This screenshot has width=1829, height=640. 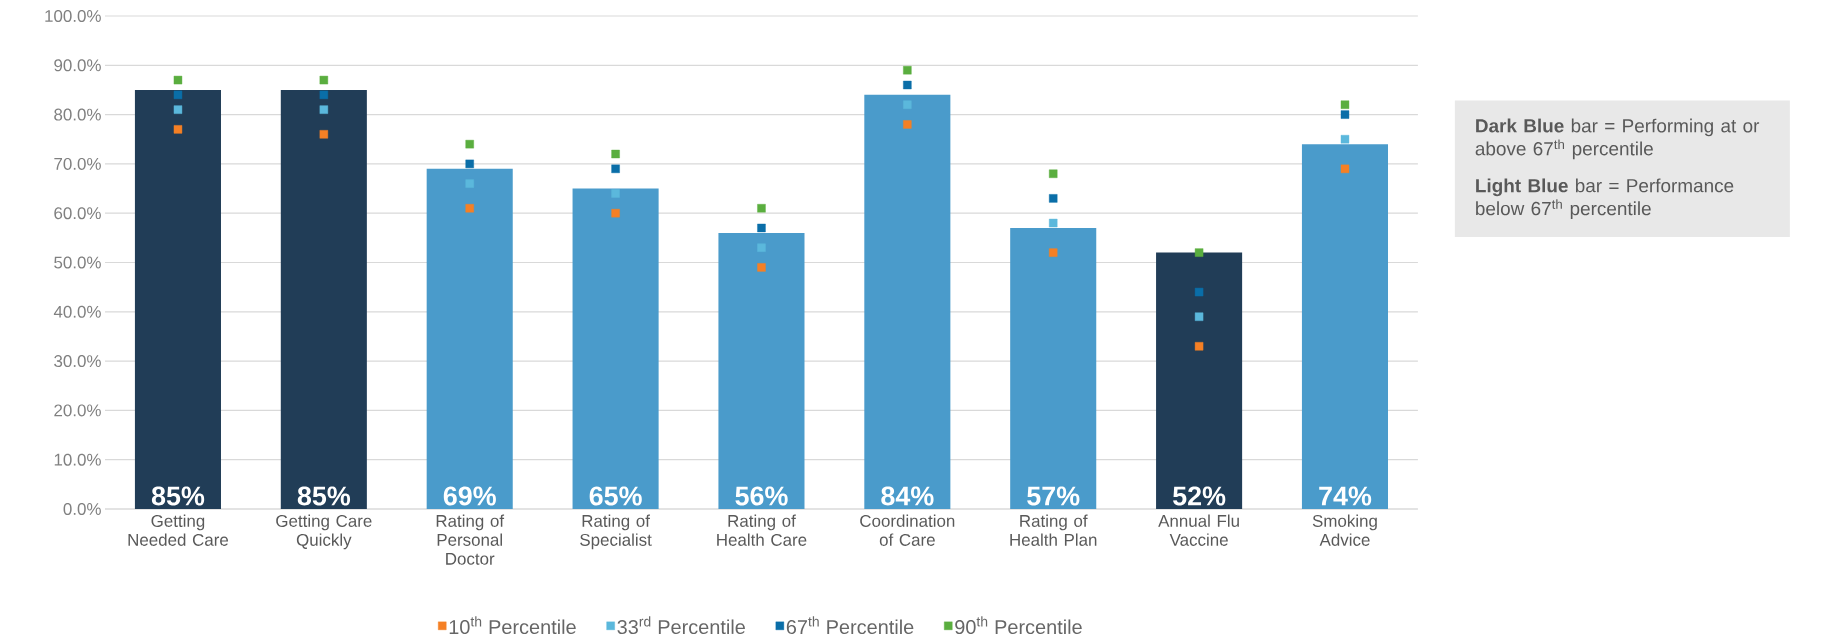 What do you see at coordinates (77, 213) in the screenshot?
I see `y-tick-label: 60.0%` at bounding box center [77, 213].